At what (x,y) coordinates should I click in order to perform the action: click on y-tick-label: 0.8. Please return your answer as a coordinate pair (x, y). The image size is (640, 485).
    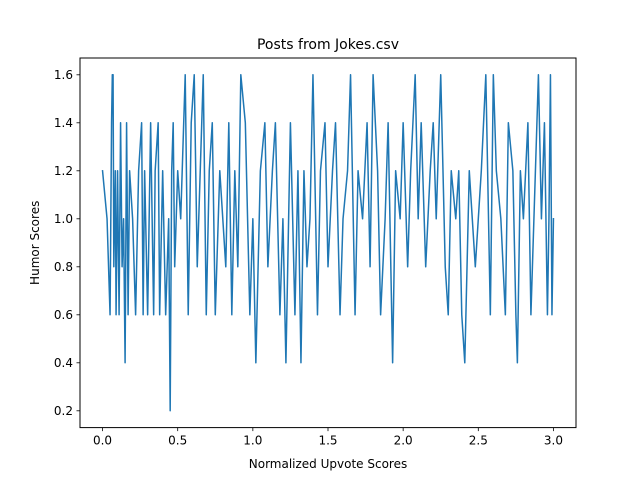
    Looking at the image, I should click on (63, 267).